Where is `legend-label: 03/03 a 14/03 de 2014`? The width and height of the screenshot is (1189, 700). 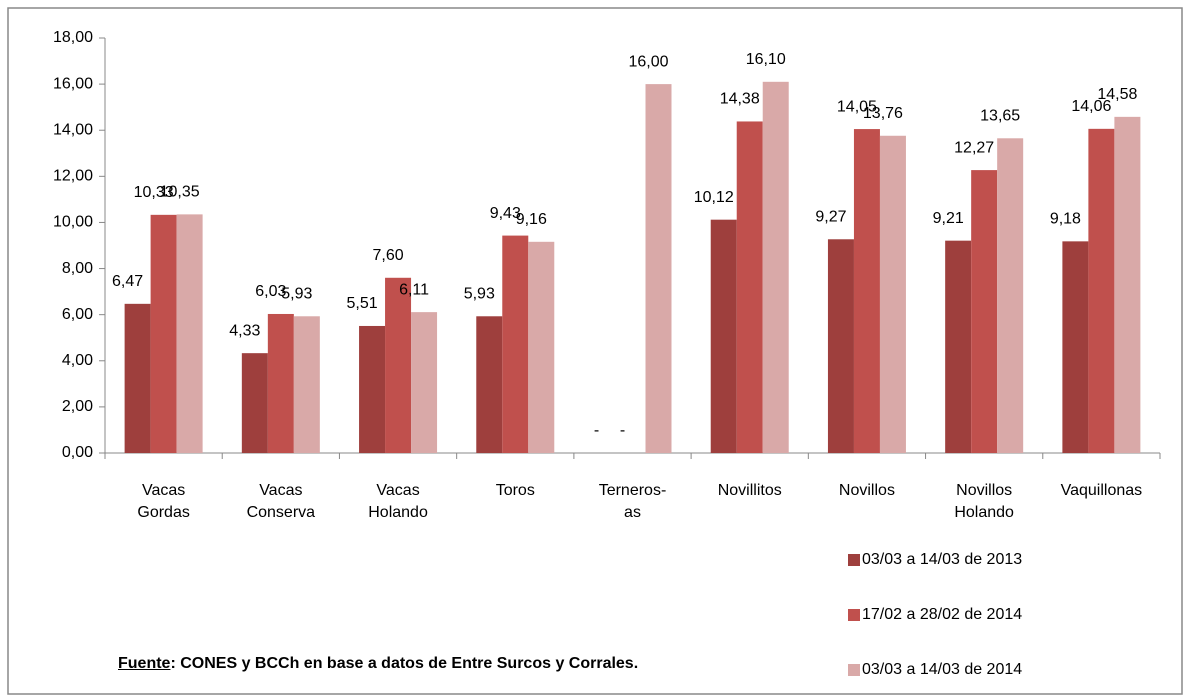
legend-label: 03/03 a 14/03 de 2014 is located at coordinates (942, 669).